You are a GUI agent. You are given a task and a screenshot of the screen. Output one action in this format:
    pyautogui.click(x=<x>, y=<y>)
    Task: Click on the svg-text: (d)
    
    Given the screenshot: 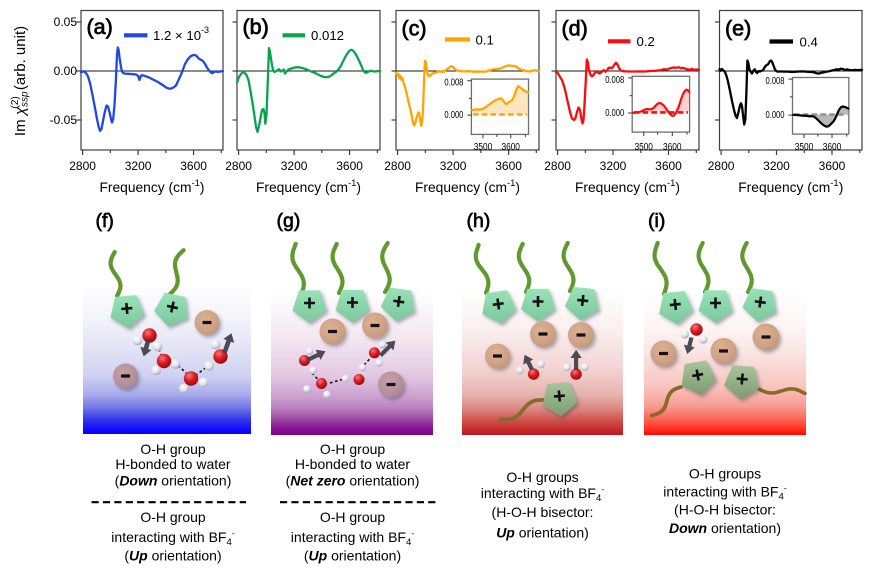 What is the action you would take?
    pyautogui.click(x=575, y=29)
    